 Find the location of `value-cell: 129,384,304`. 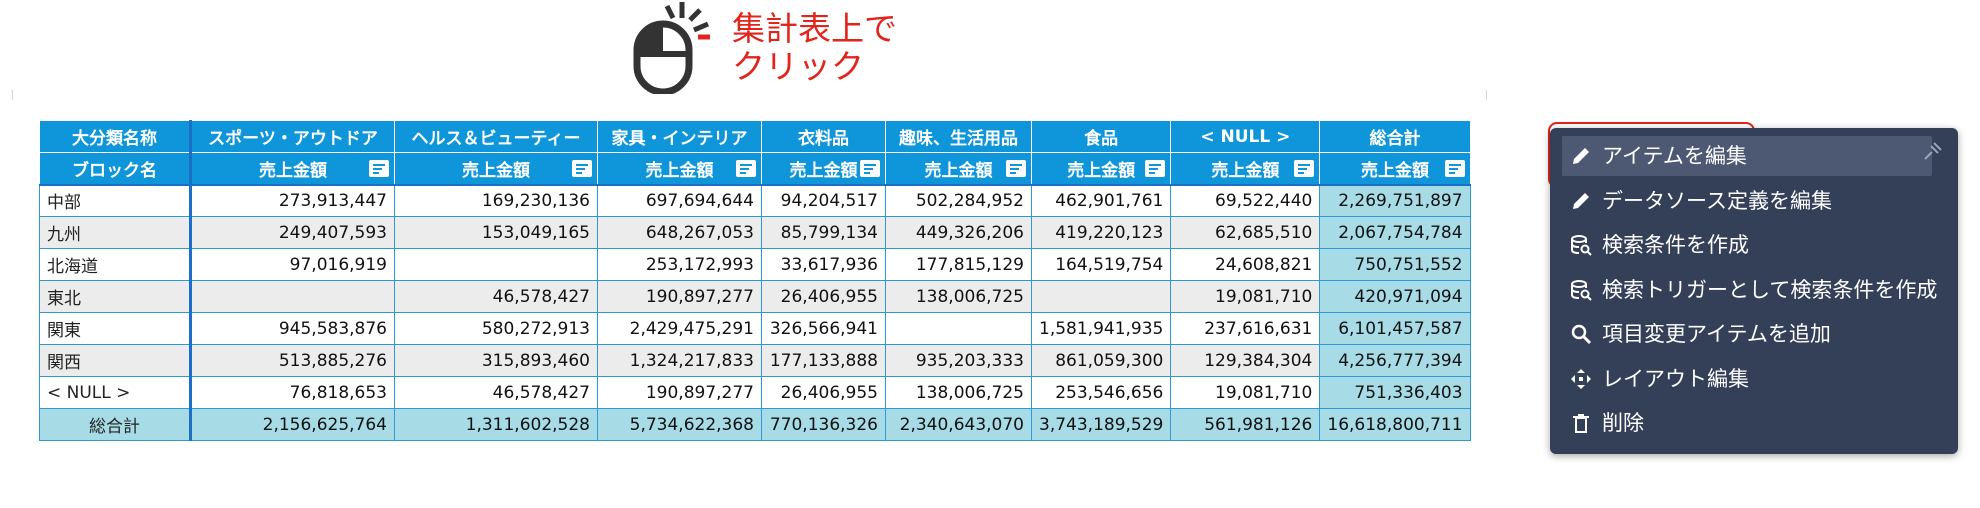

value-cell: 129,384,304 is located at coordinates (1245, 360).